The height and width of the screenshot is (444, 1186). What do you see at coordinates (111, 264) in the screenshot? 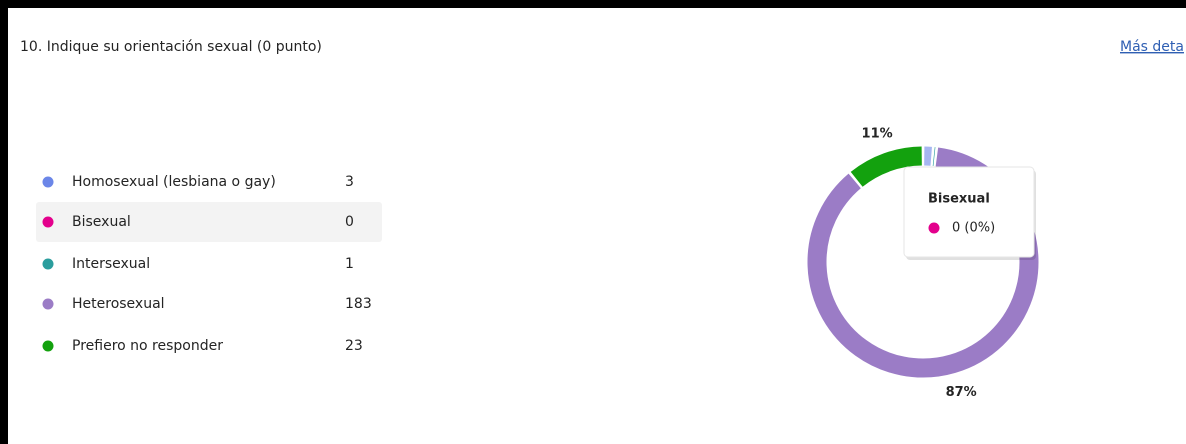
I see `legend-label: Intersexual` at bounding box center [111, 264].